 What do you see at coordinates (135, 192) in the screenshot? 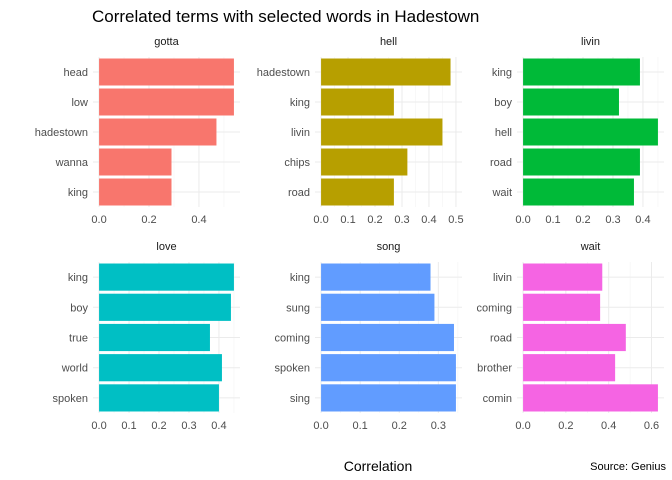
I see `bar-gotta-king` at bounding box center [135, 192].